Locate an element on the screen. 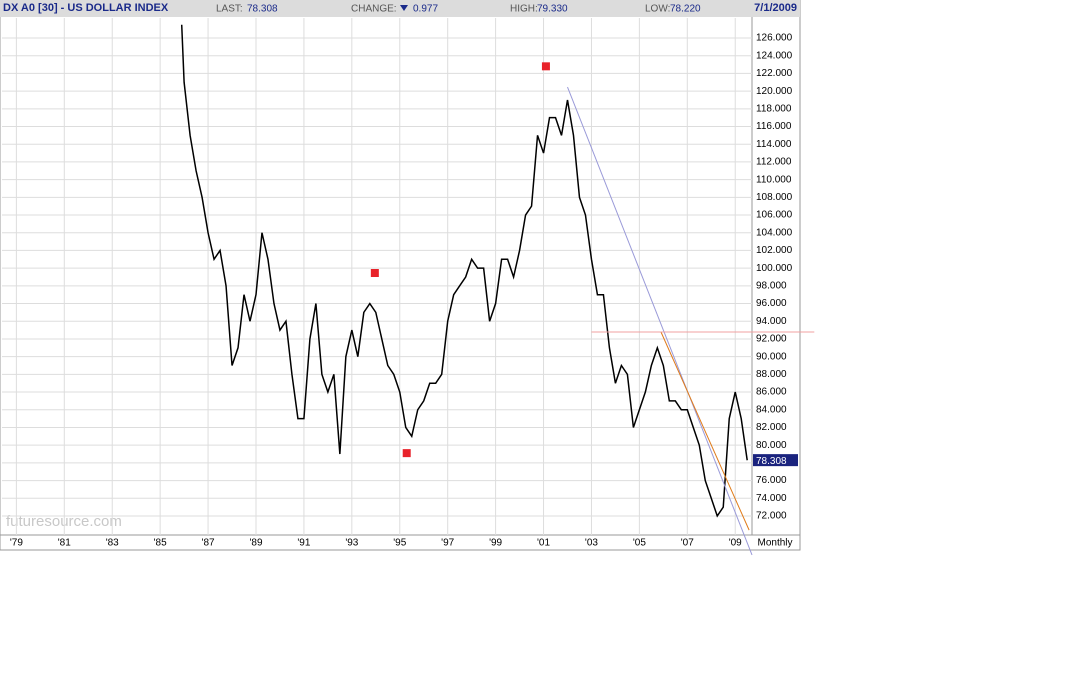  x-tick-label: '91 is located at coordinates (303, 543).